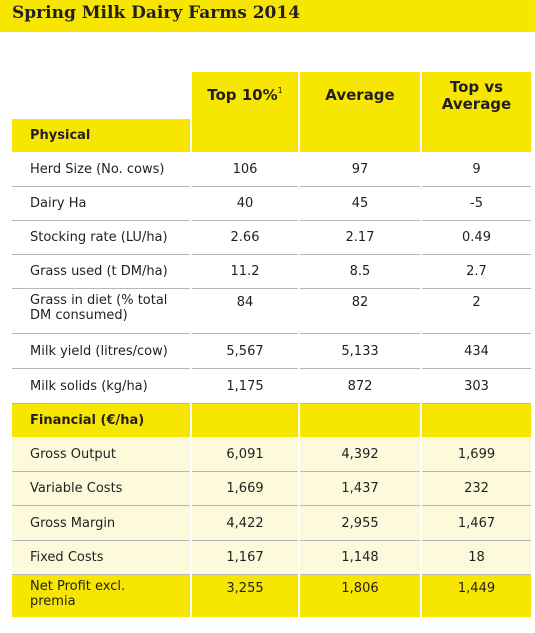  What do you see at coordinates (360, 238) in the screenshot?
I see `cell-average: 2.17` at bounding box center [360, 238].